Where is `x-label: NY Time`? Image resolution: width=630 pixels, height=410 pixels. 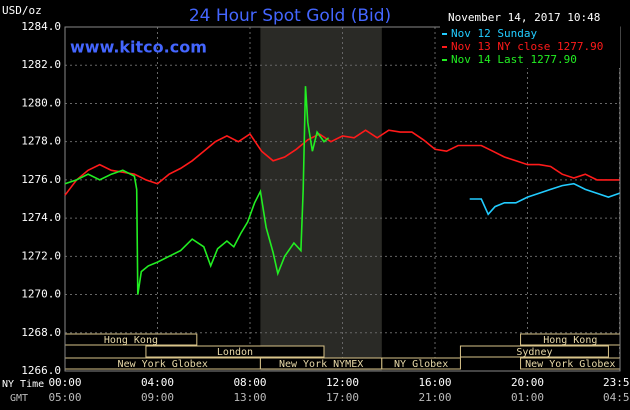
x-label: NY Time is located at coordinates (23, 384).